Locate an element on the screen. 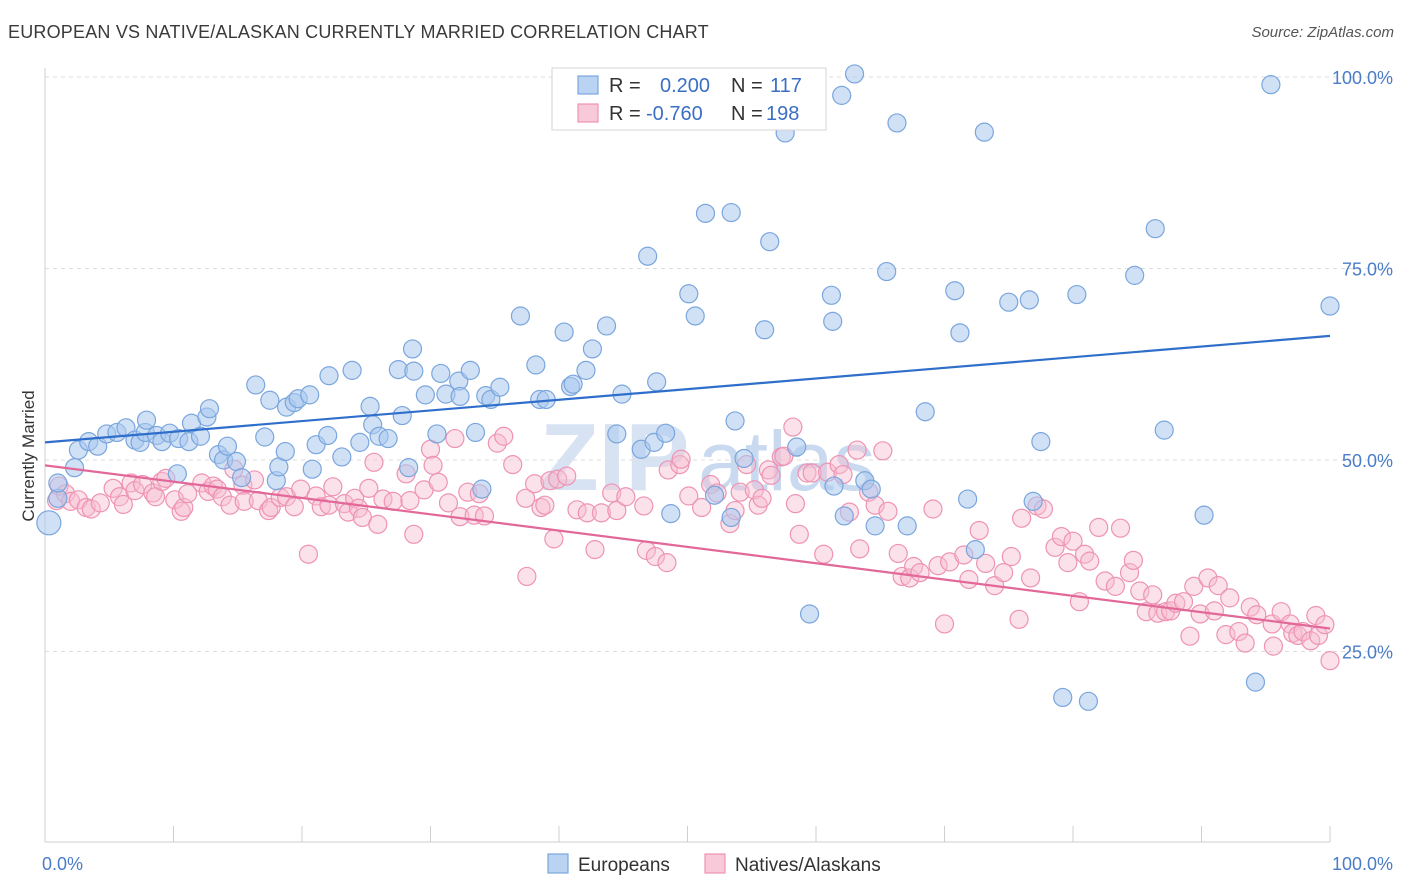 The image size is (1406, 892). legend-n-label-natives: N = is located at coordinates (747, 114).